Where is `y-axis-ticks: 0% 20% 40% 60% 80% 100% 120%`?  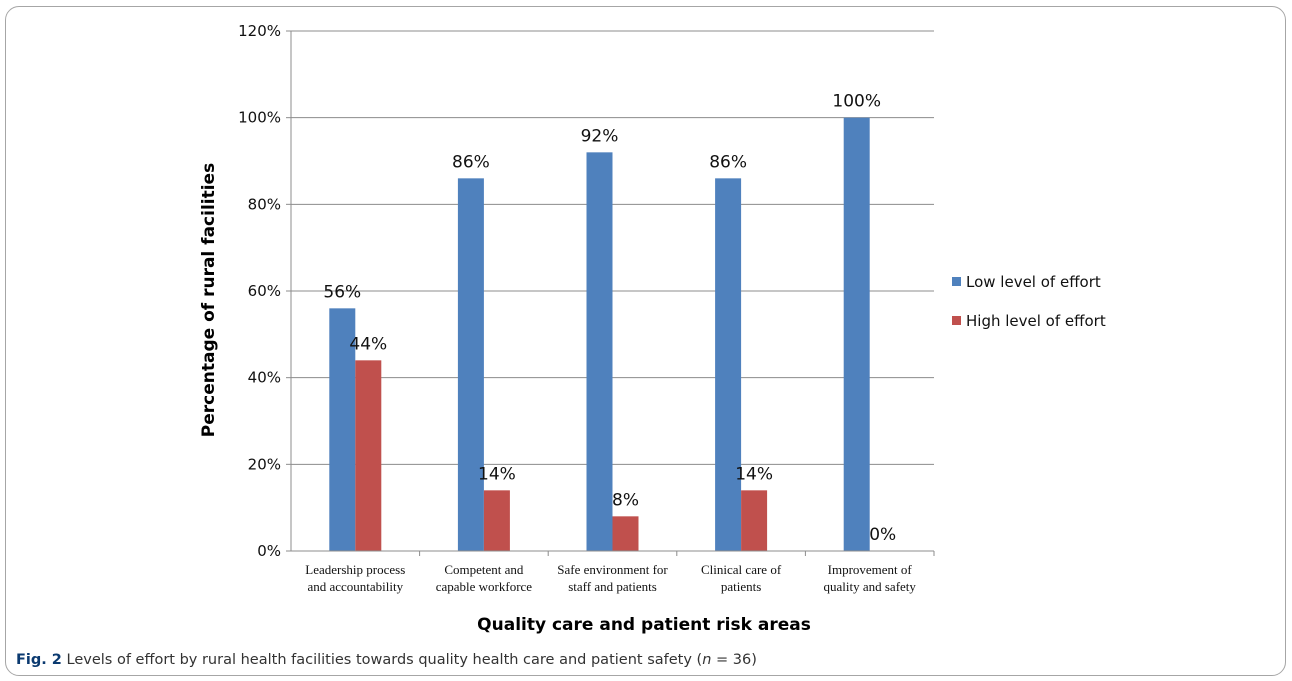
y-axis-ticks: 0% 20% 40% 60% 80% 100% 120% is located at coordinates (264, 291).